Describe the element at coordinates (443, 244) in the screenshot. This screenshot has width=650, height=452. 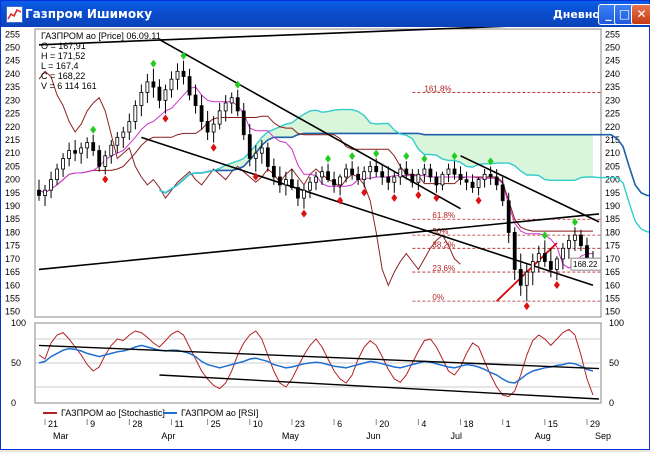
I see `fibo-level-label: 38.2%` at that location.